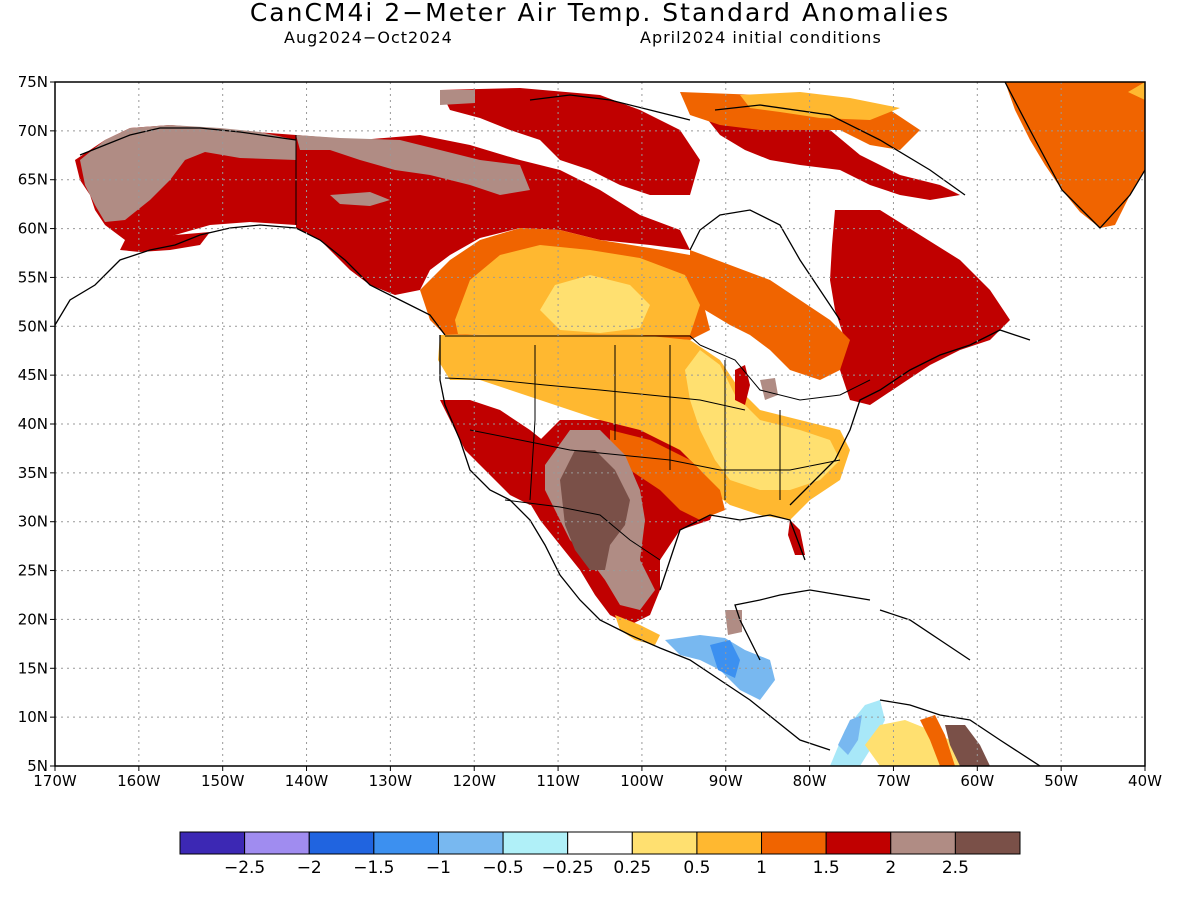 The width and height of the screenshot is (1200, 900). I want to click on colorbar-label: 1, so click(761, 868).